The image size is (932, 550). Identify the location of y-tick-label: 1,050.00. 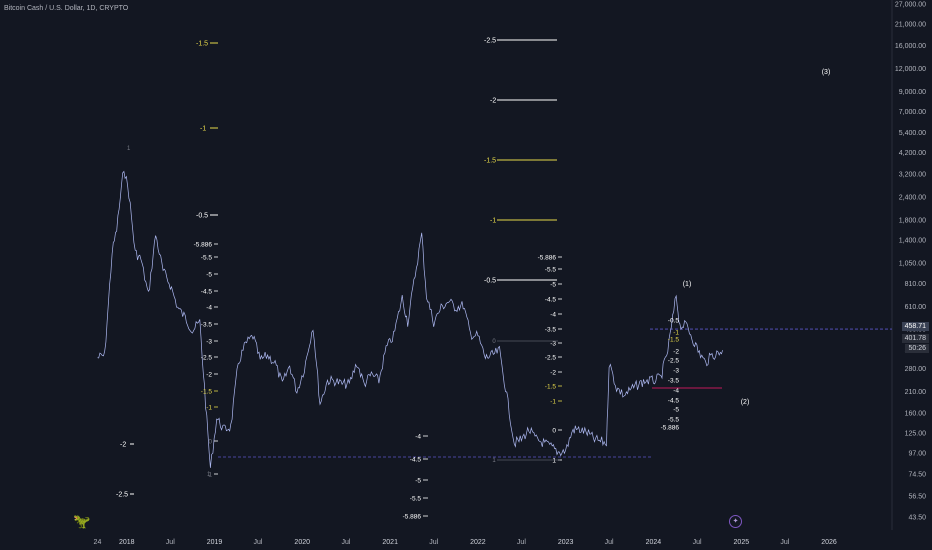
(912, 264).